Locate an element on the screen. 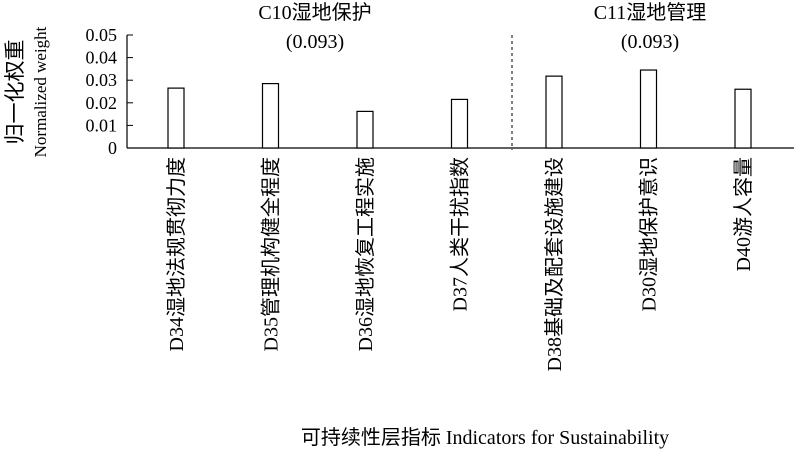  y-tick-label: 0.05 is located at coordinates (102, 35).